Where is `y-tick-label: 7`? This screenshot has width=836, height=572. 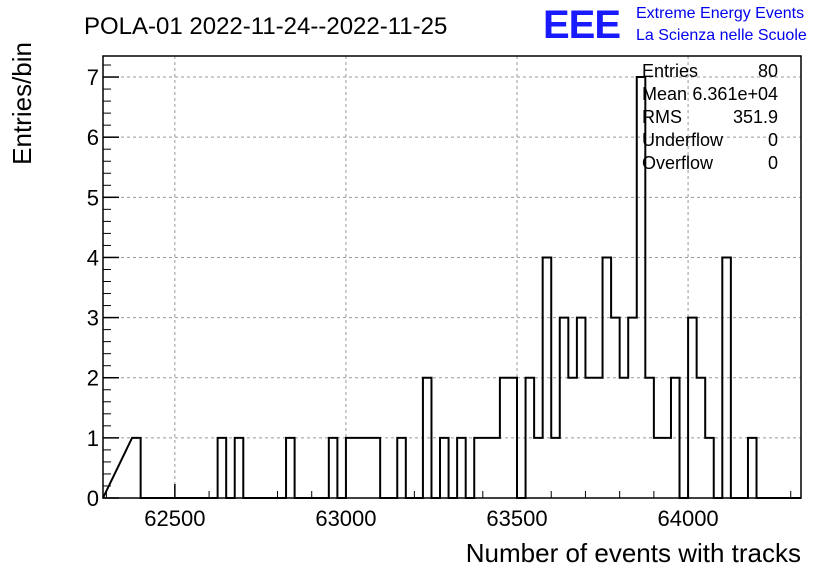 y-tick-label: 7 is located at coordinates (93, 77).